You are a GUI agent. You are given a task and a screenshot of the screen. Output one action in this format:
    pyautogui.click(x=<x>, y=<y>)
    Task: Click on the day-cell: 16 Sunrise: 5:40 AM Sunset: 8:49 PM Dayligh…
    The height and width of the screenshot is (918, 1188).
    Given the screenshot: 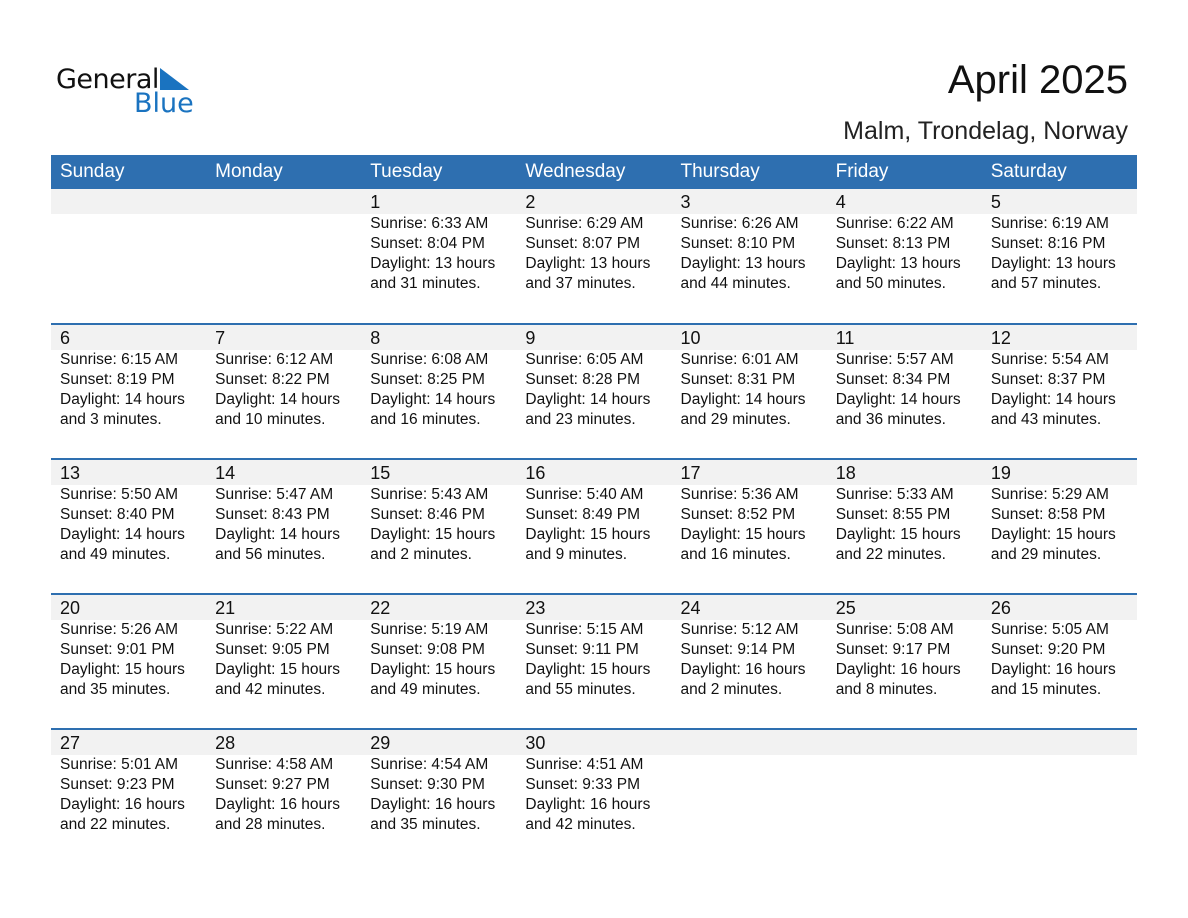 What is the action you would take?
    pyautogui.click(x=593, y=527)
    